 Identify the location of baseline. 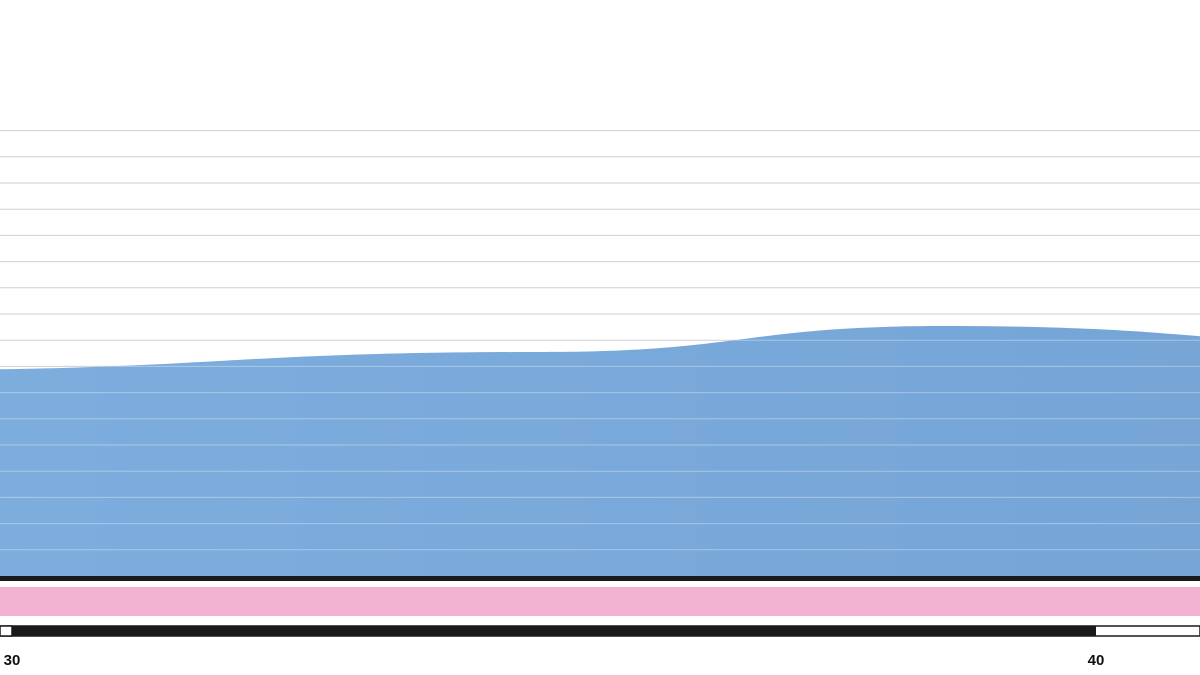
(600, 578).